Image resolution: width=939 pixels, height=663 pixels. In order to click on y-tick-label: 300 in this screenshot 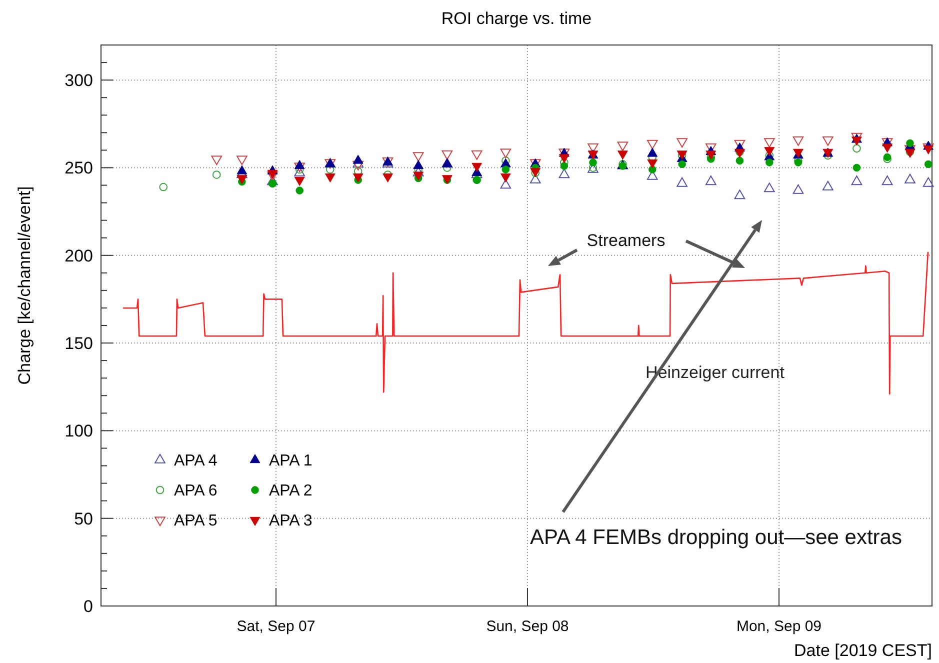, I will do `click(78, 80)`.